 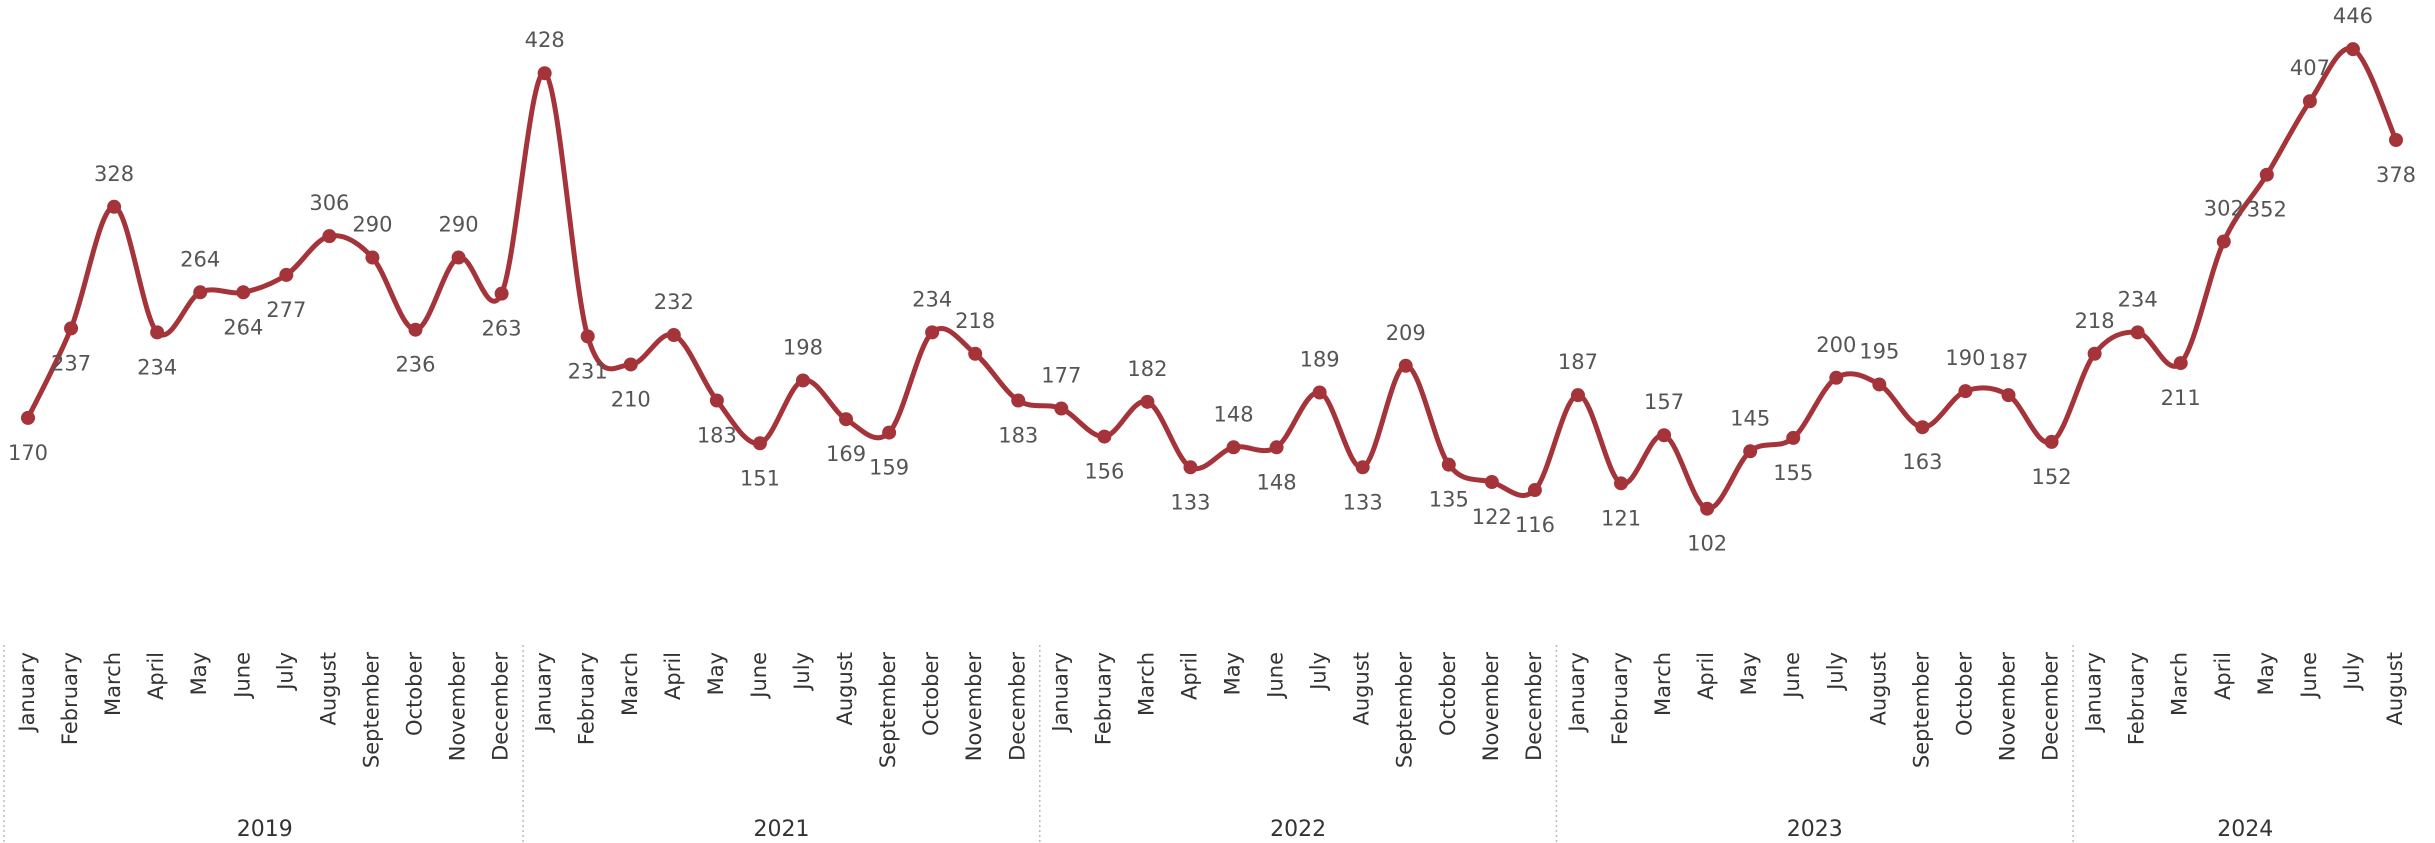 I want to click on data-label: 122, so click(x=1492, y=517).